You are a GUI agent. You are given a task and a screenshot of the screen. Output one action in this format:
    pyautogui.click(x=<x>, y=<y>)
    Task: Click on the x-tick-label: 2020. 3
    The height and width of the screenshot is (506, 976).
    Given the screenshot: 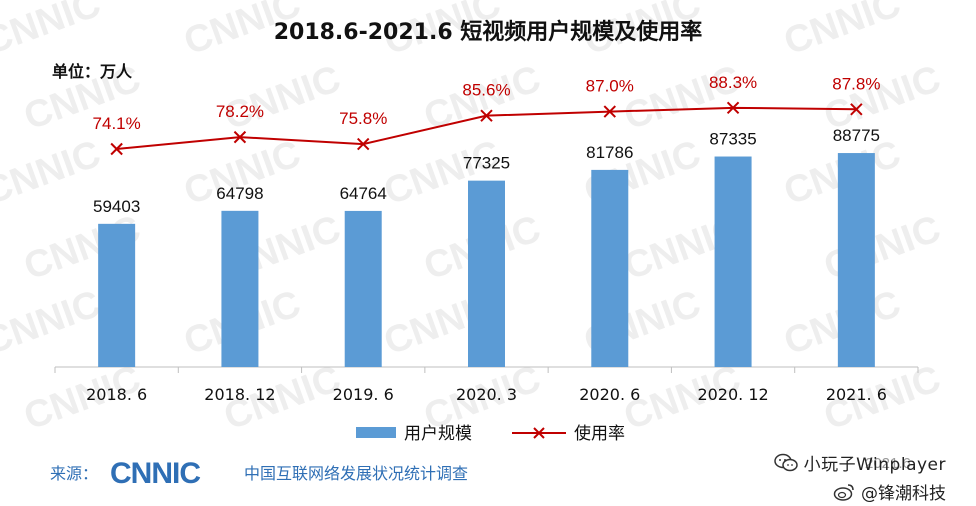 What is the action you would take?
    pyautogui.click(x=486, y=394)
    